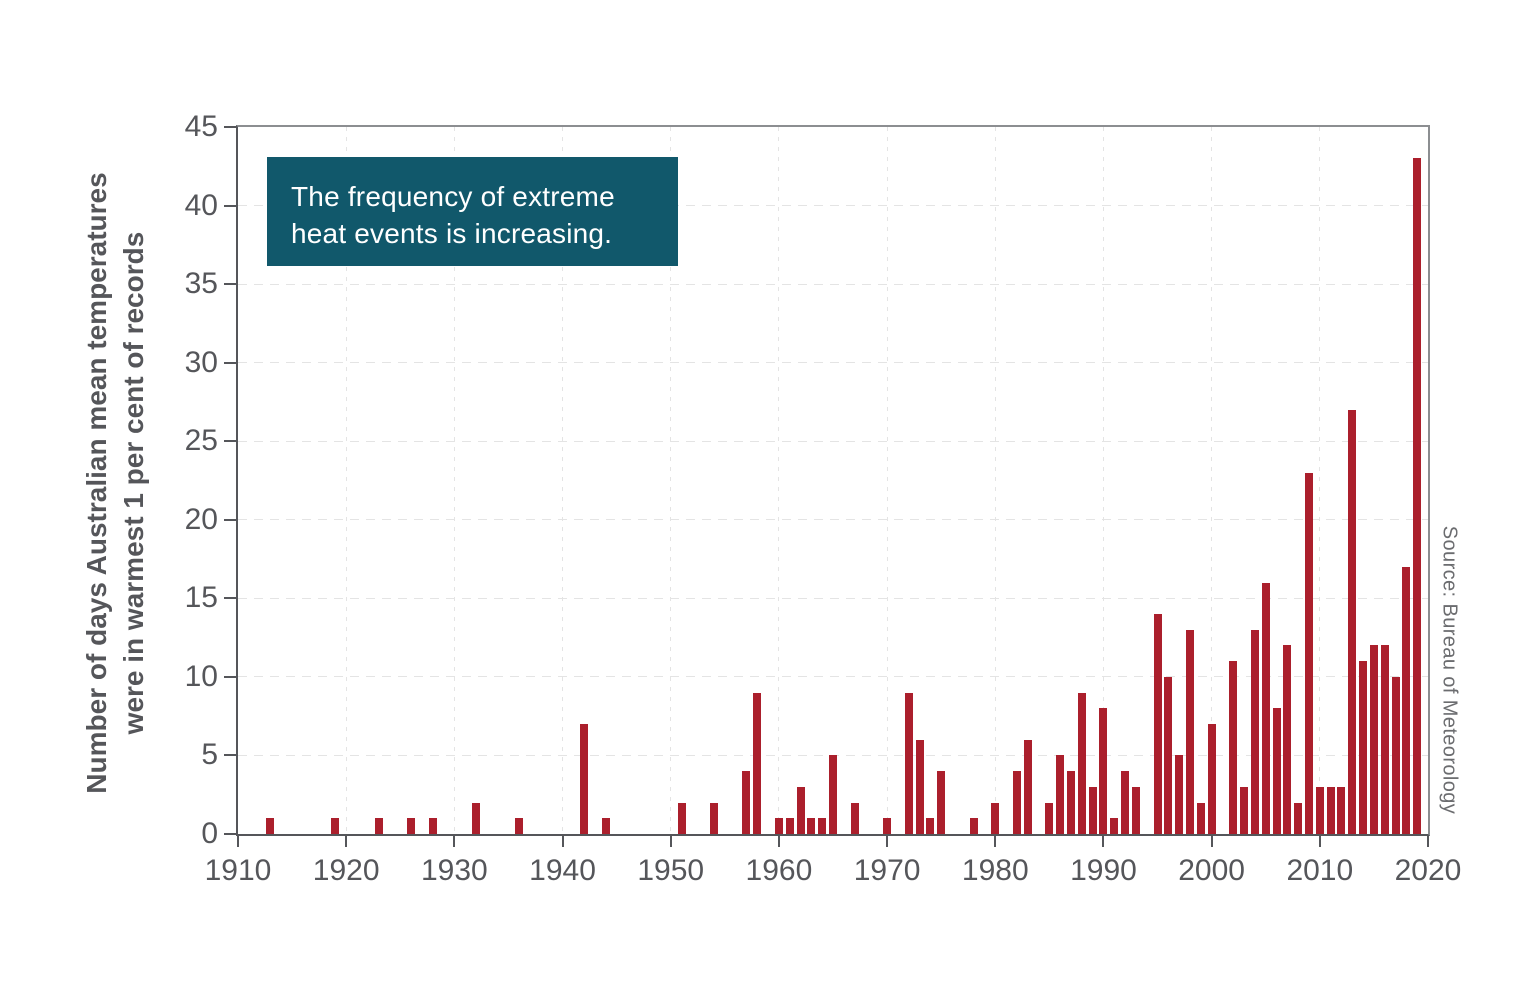  Describe the element at coordinates (1125, 802) in the screenshot. I see `bar-1992` at that location.